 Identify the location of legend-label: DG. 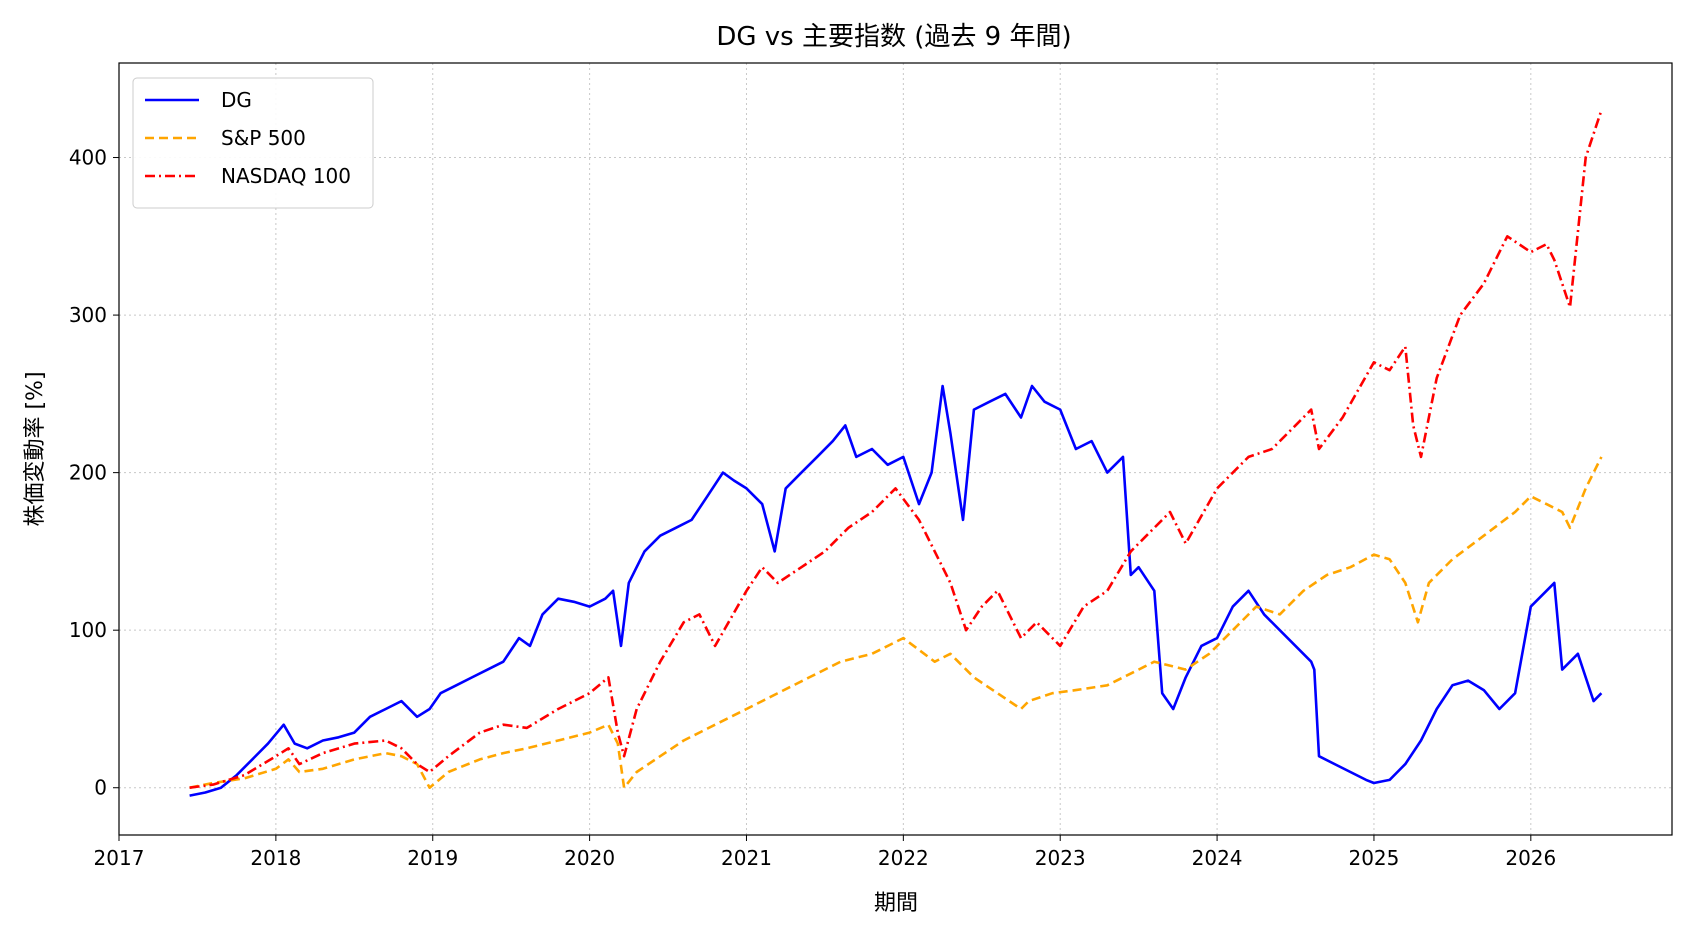
(236, 100).